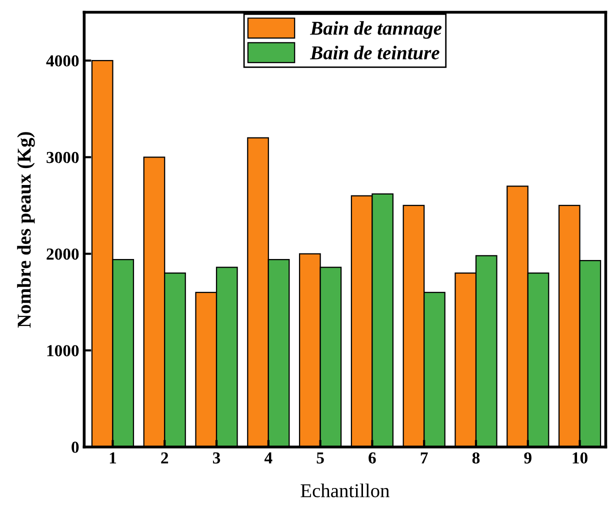 This screenshot has height=512, width=610. What do you see at coordinates (62, 254) in the screenshot?
I see `y-tick-label: 2000` at bounding box center [62, 254].